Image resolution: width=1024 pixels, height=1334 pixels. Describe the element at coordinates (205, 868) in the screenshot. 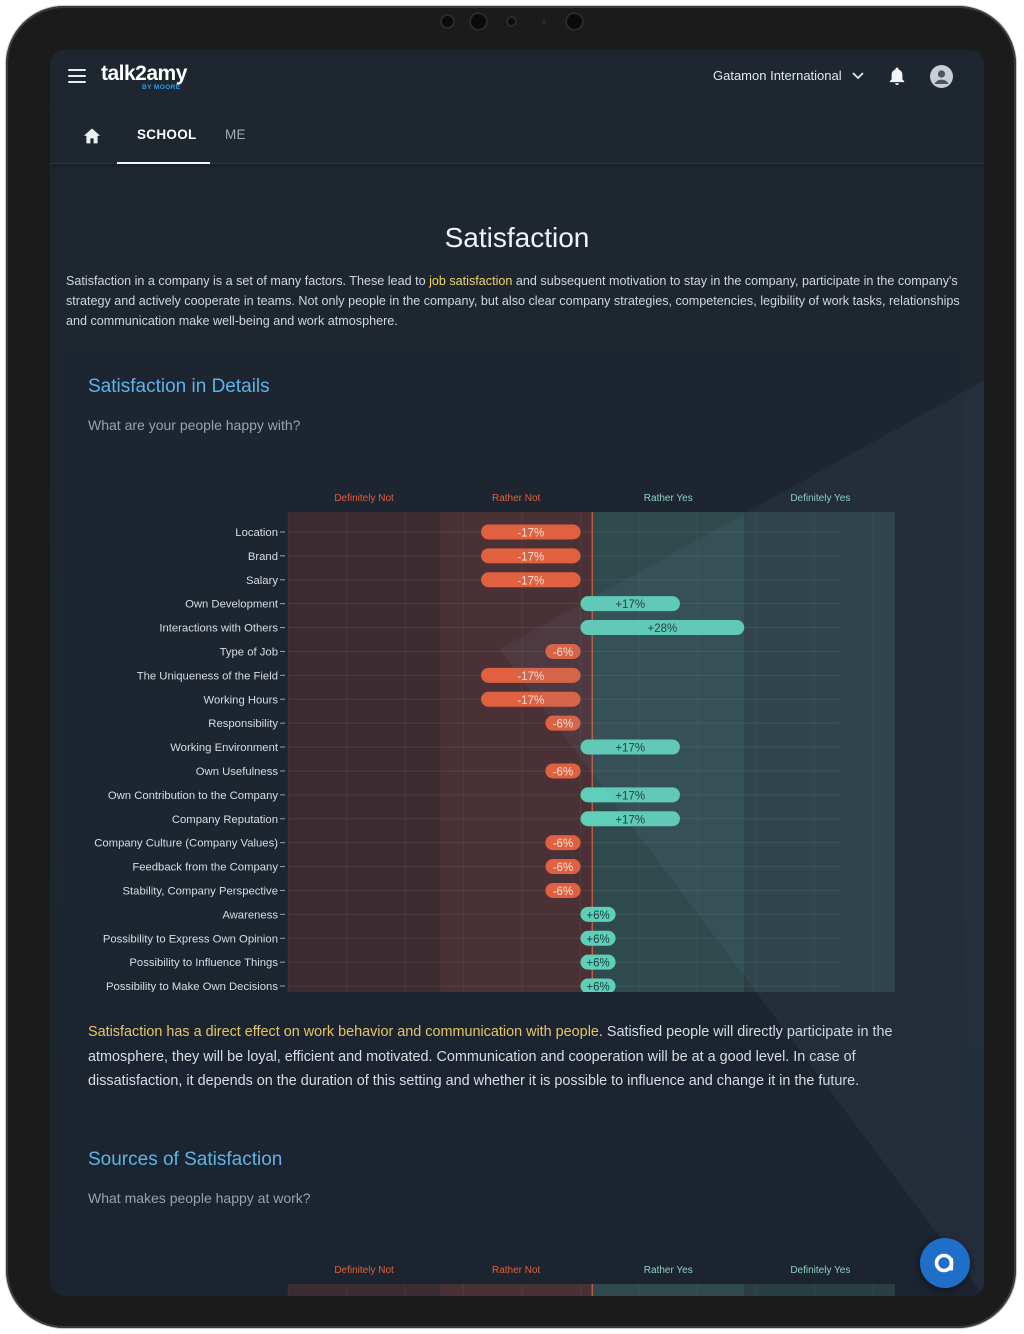

I see `category-label: Feedback from the Company` at that location.